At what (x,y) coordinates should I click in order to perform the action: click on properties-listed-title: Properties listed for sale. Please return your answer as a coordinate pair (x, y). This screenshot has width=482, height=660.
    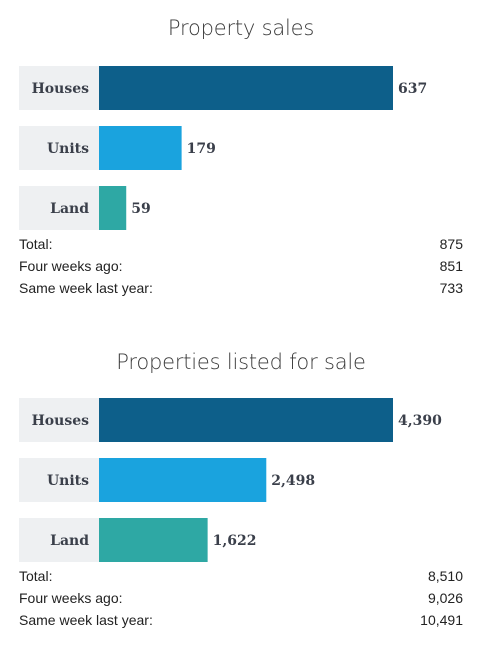
    Looking at the image, I should click on (241, 362).